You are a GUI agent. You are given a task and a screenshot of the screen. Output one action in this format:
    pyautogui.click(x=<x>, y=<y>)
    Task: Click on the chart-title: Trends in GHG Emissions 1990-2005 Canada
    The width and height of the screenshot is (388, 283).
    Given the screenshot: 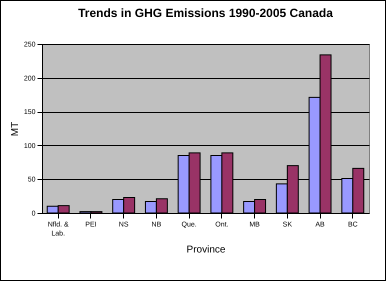 What is the action you would take?
    pyautogui.click(x=206, y=13)
    